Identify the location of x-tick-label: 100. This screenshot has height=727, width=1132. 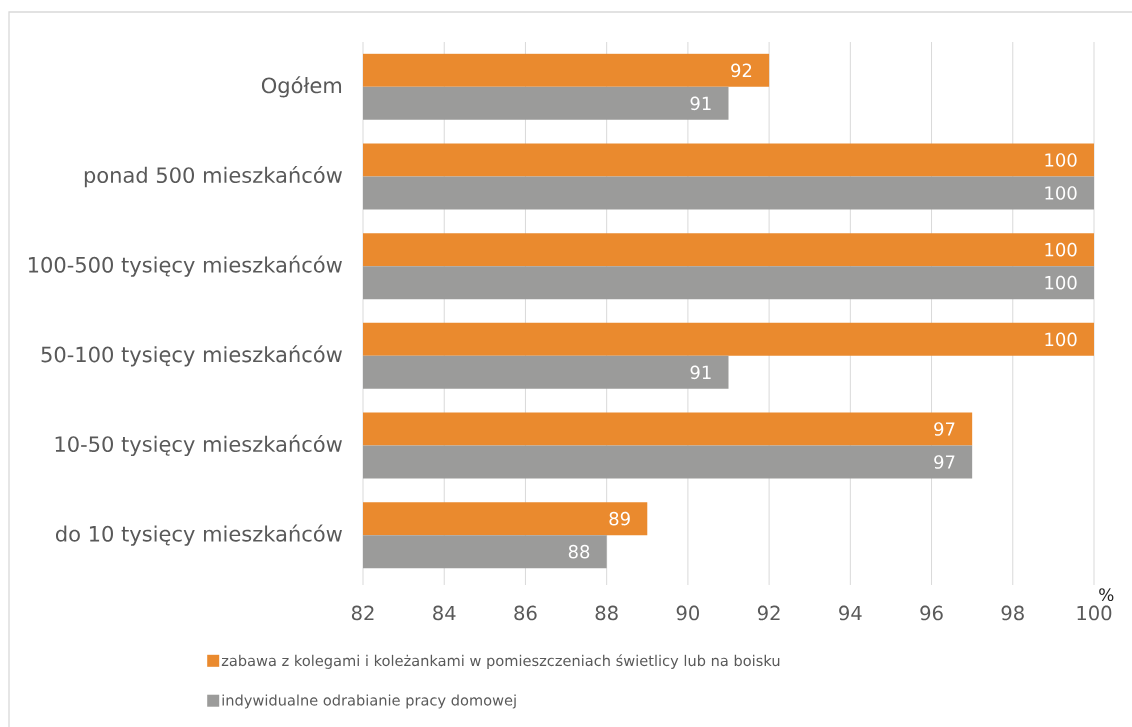
(1094, 613).